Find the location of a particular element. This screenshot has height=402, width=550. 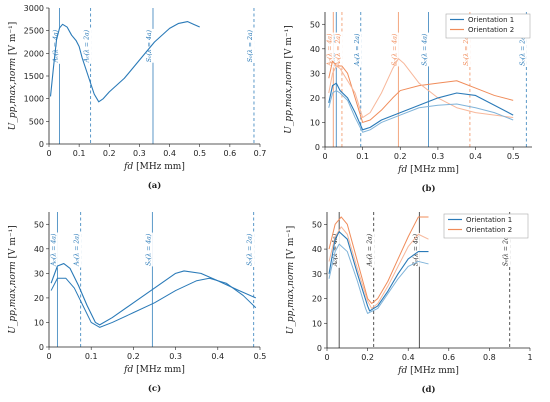

x-tick-label: 0.8 is located at coordinates (489, 357).